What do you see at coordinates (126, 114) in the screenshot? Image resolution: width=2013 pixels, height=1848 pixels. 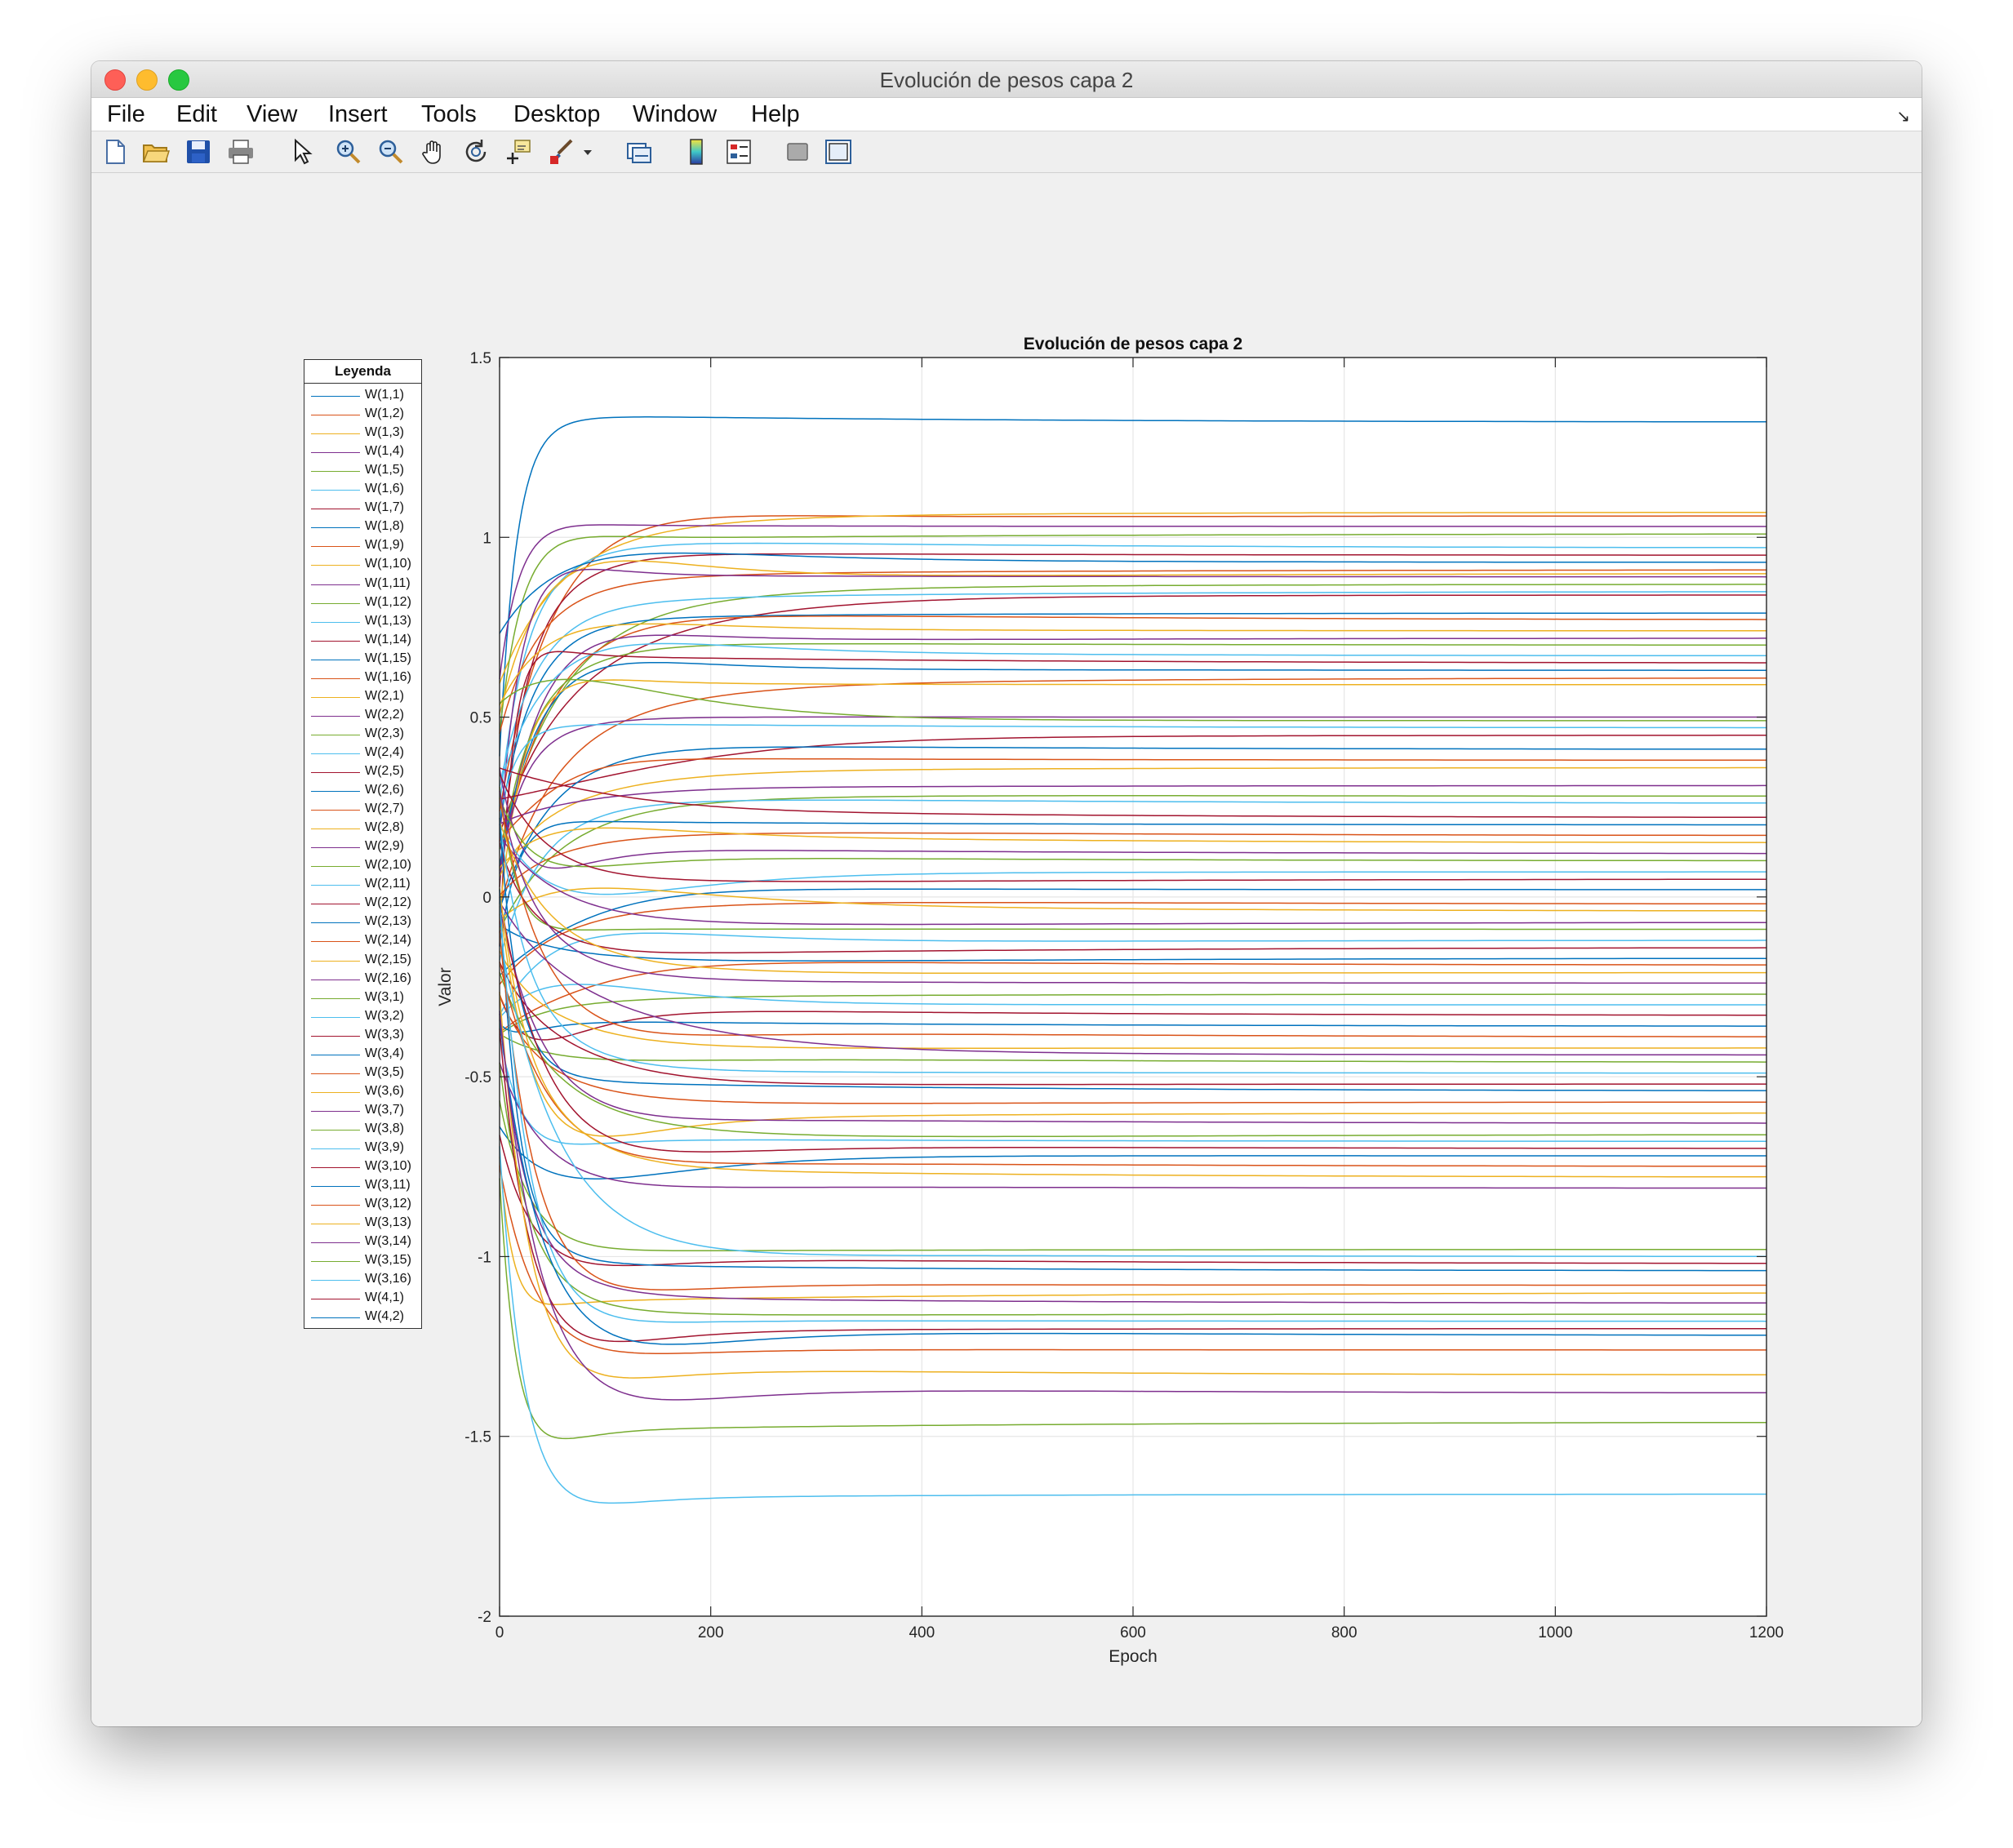 I see `menu-file: File` at bounding box center [126, 114].